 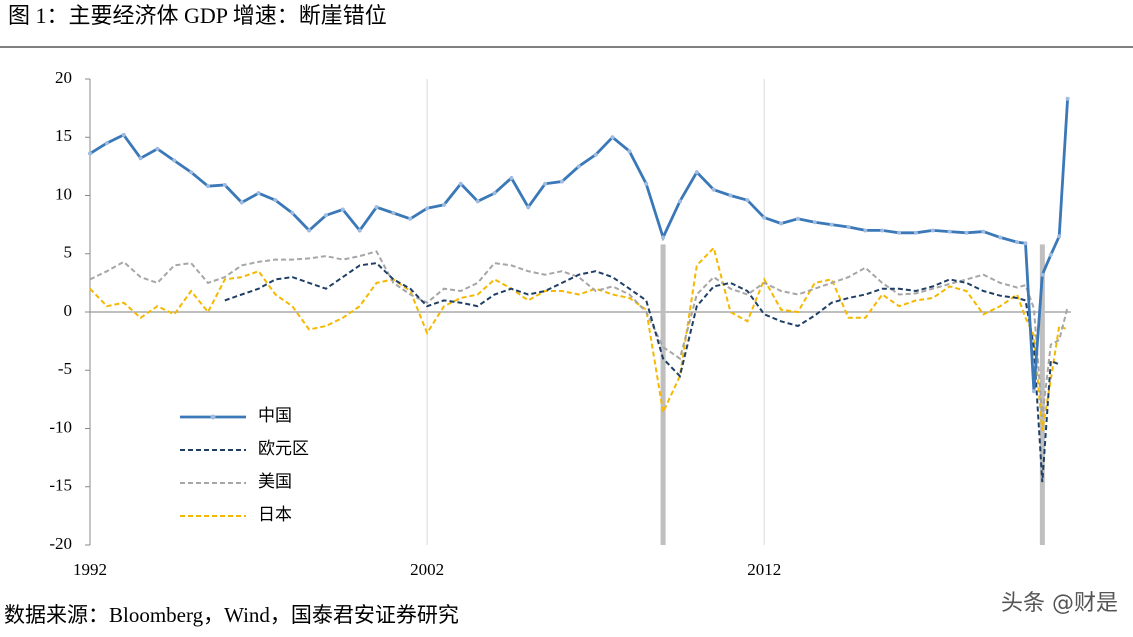 I want to click on legend-label: 美国, so click(x=275, y=481).